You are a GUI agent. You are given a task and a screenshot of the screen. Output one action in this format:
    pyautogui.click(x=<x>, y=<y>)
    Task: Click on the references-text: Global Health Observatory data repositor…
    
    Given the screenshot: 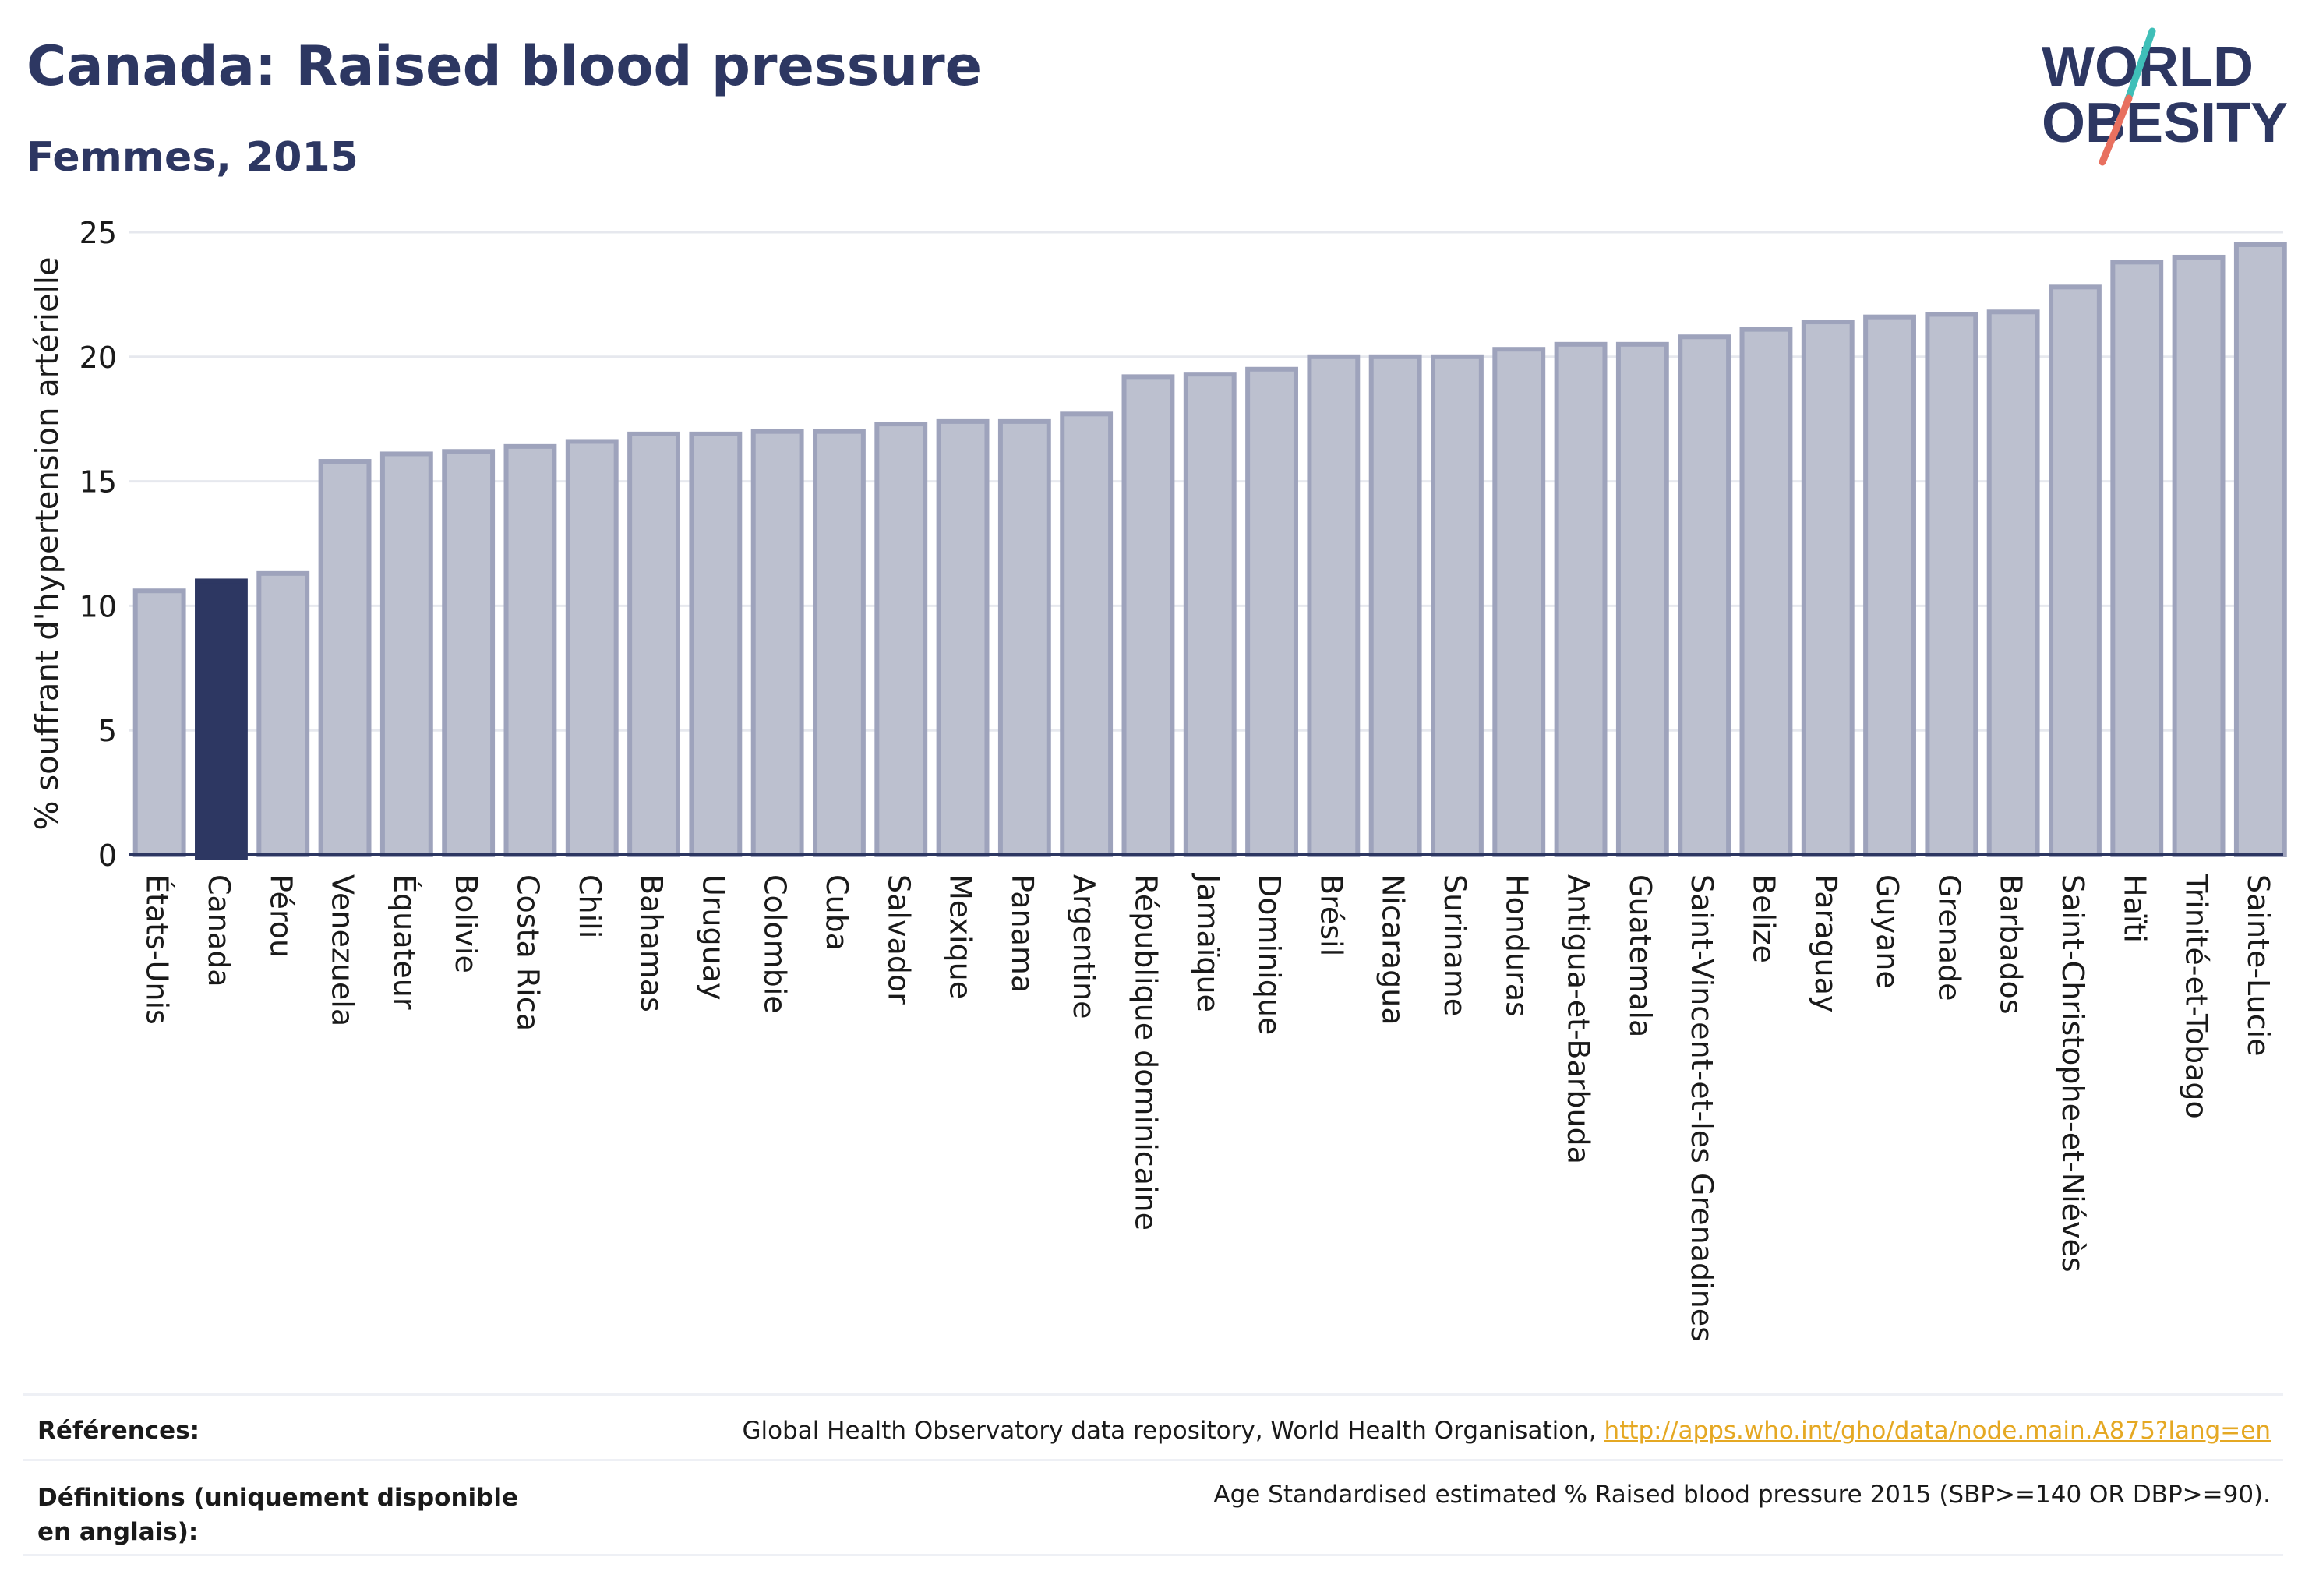 What is the action you would take?
    pyautogui.click(x=1506, y=1431)
    